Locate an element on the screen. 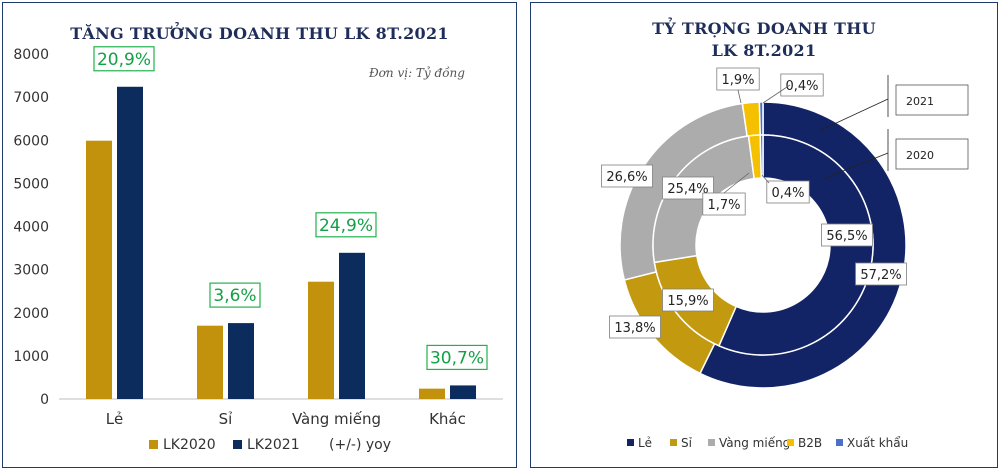 Image resolution: width=1000 pixels, height=470 pixels. unit-note: Đơn vị: Tỷ đồng is located at coordinates (417, 73).